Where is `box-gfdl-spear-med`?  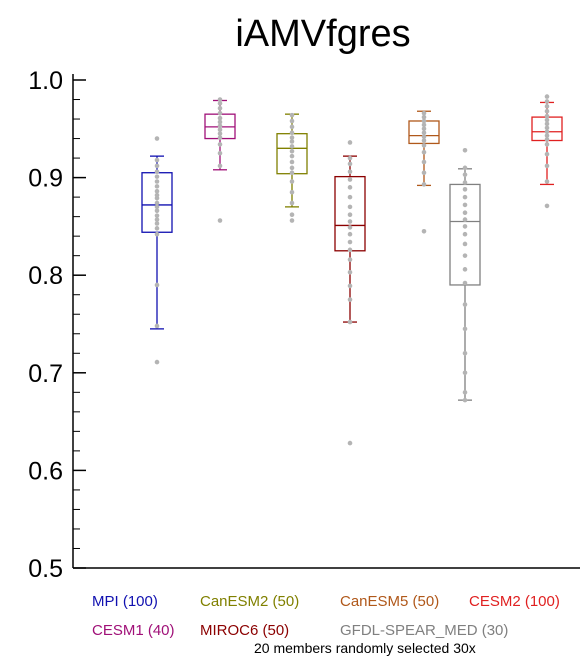
box-gfdl-spear-med is located at coordinates (465, 275).